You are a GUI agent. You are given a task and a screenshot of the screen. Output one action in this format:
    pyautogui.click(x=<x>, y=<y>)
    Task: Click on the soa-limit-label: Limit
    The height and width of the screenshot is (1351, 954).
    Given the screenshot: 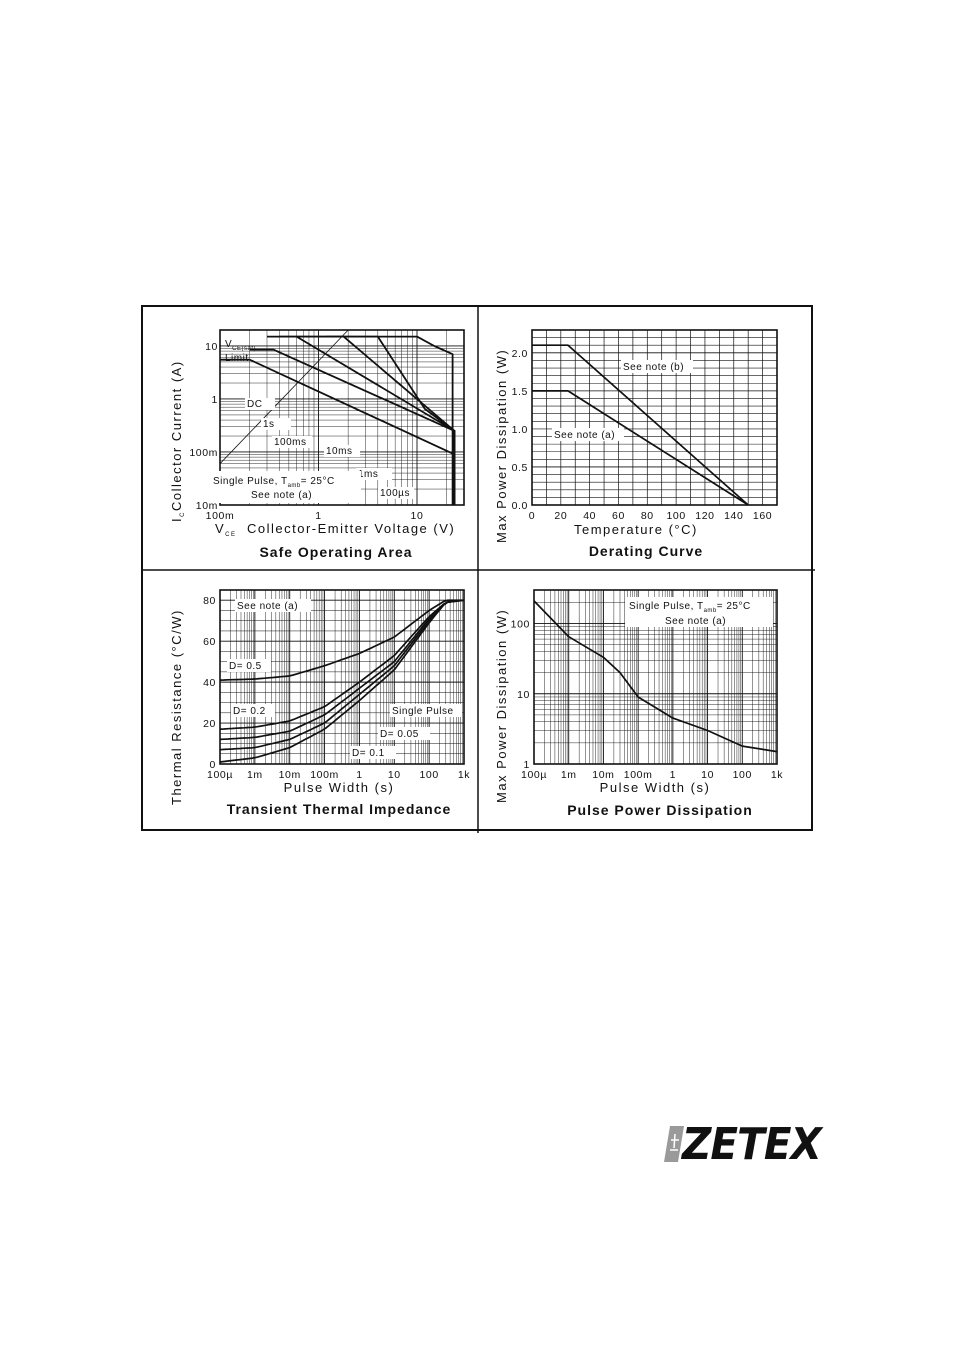 What is the action you would take?
    pyautogui.click(x=237, y=358)
    